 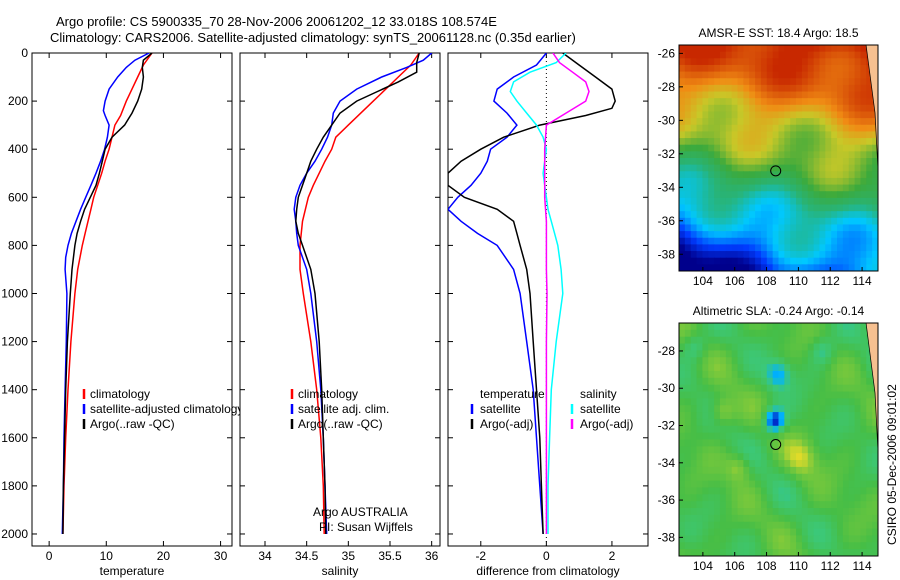 I want to click on depth-tick-label: 1000, so click(x=14, y=293).